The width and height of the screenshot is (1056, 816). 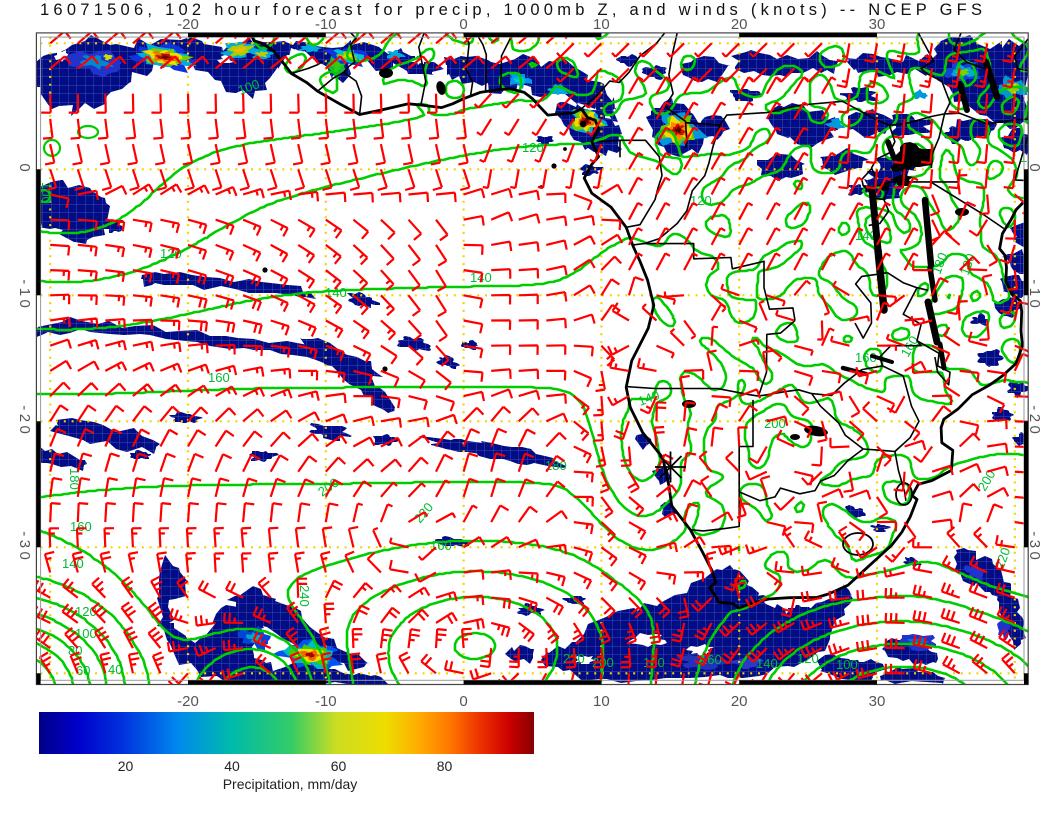 What do you see at coordinates (290, 784) in the screenshot?
I see `svg-text: Precipitation, mm/day` at bounding box center [290, 784].